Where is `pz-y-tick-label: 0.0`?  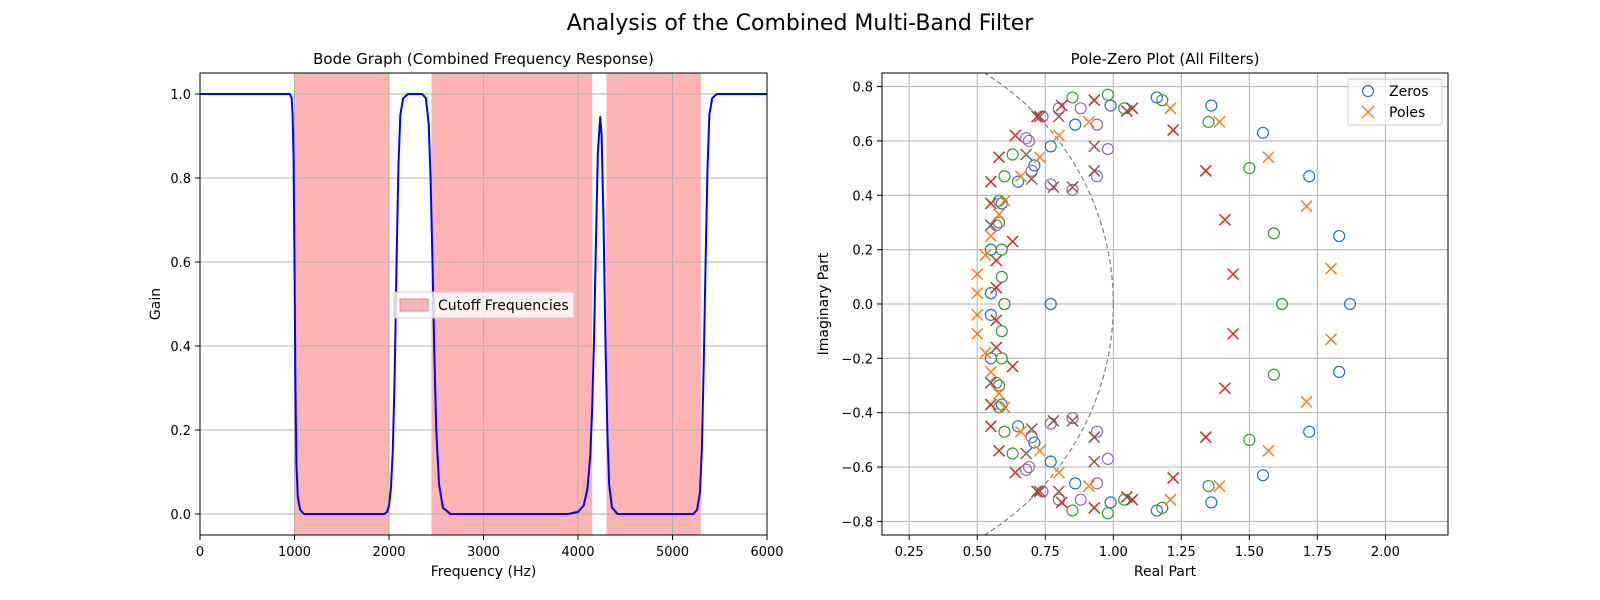
pz-y-tick-label: 0.0 is located at coordinates (862, 305).